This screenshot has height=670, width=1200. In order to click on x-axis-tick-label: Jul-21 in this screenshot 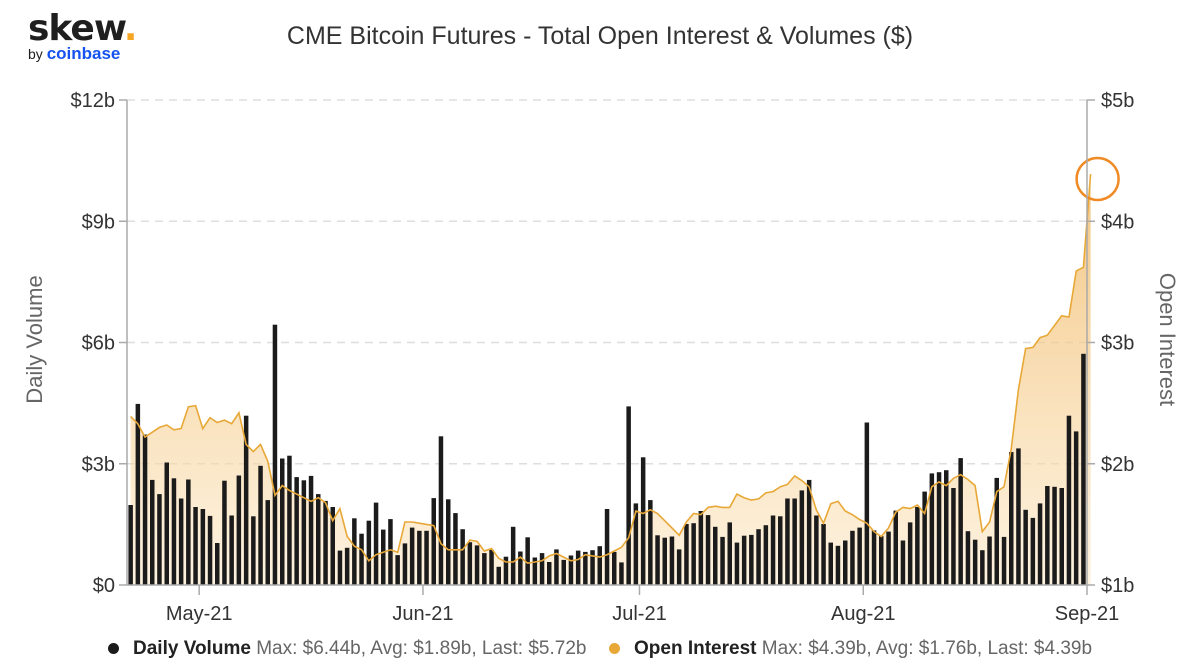, I will do `click(639, 614)`.